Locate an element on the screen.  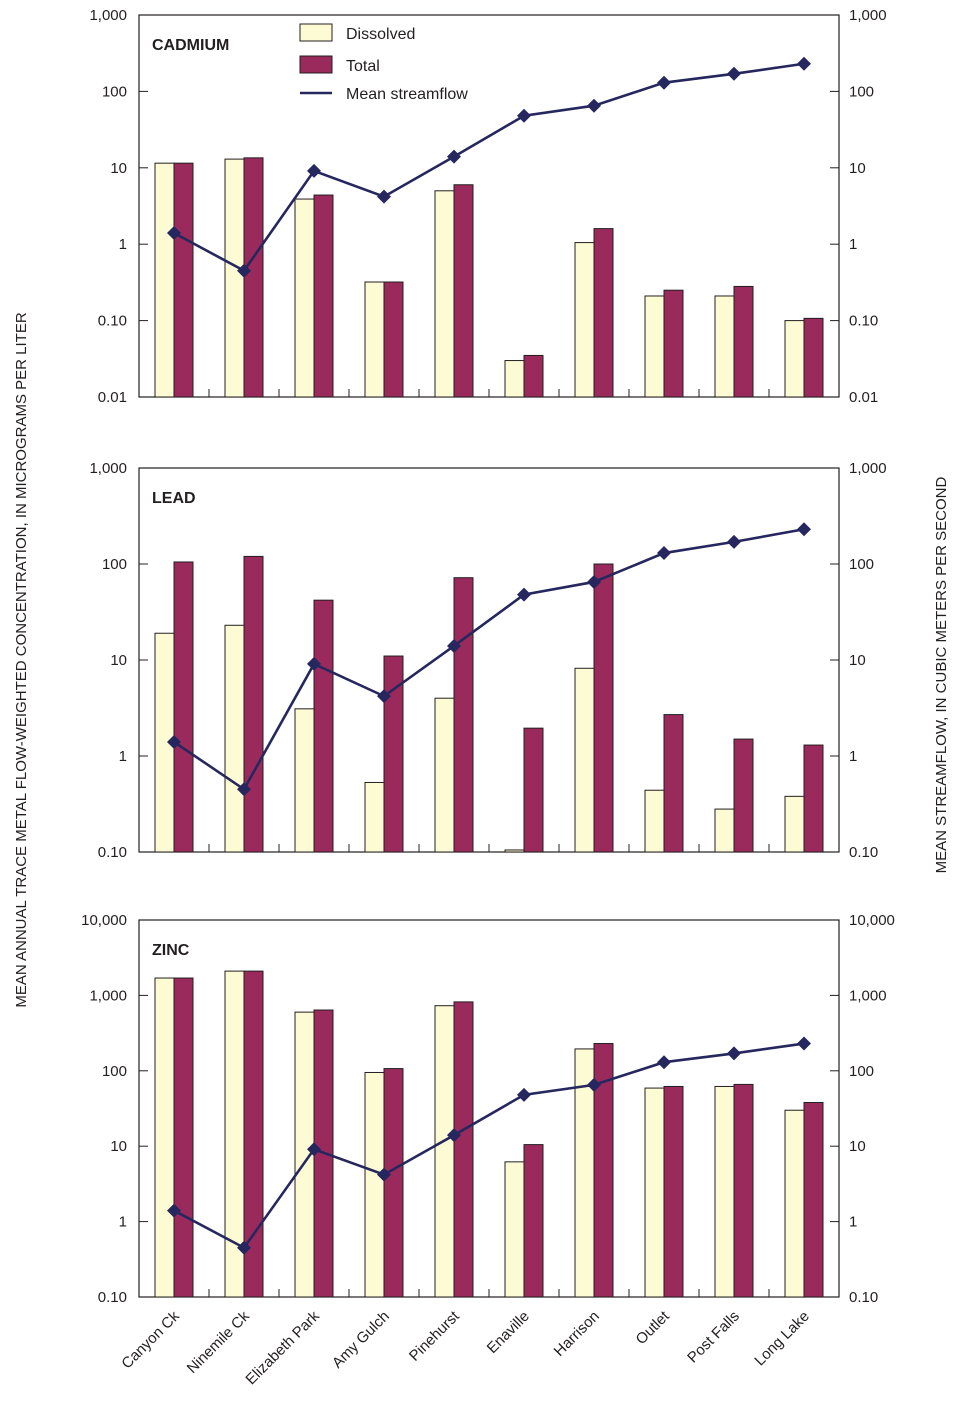
x-category-label: Long Lake is located at coordinates (782, 1339).